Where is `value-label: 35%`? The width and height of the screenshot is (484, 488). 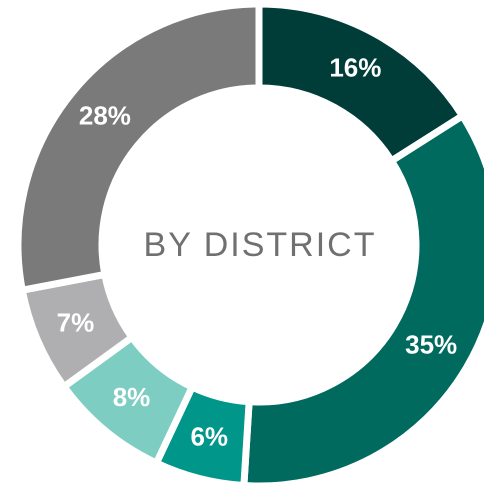 value-label: 35% is located at coordinates (431, 345).